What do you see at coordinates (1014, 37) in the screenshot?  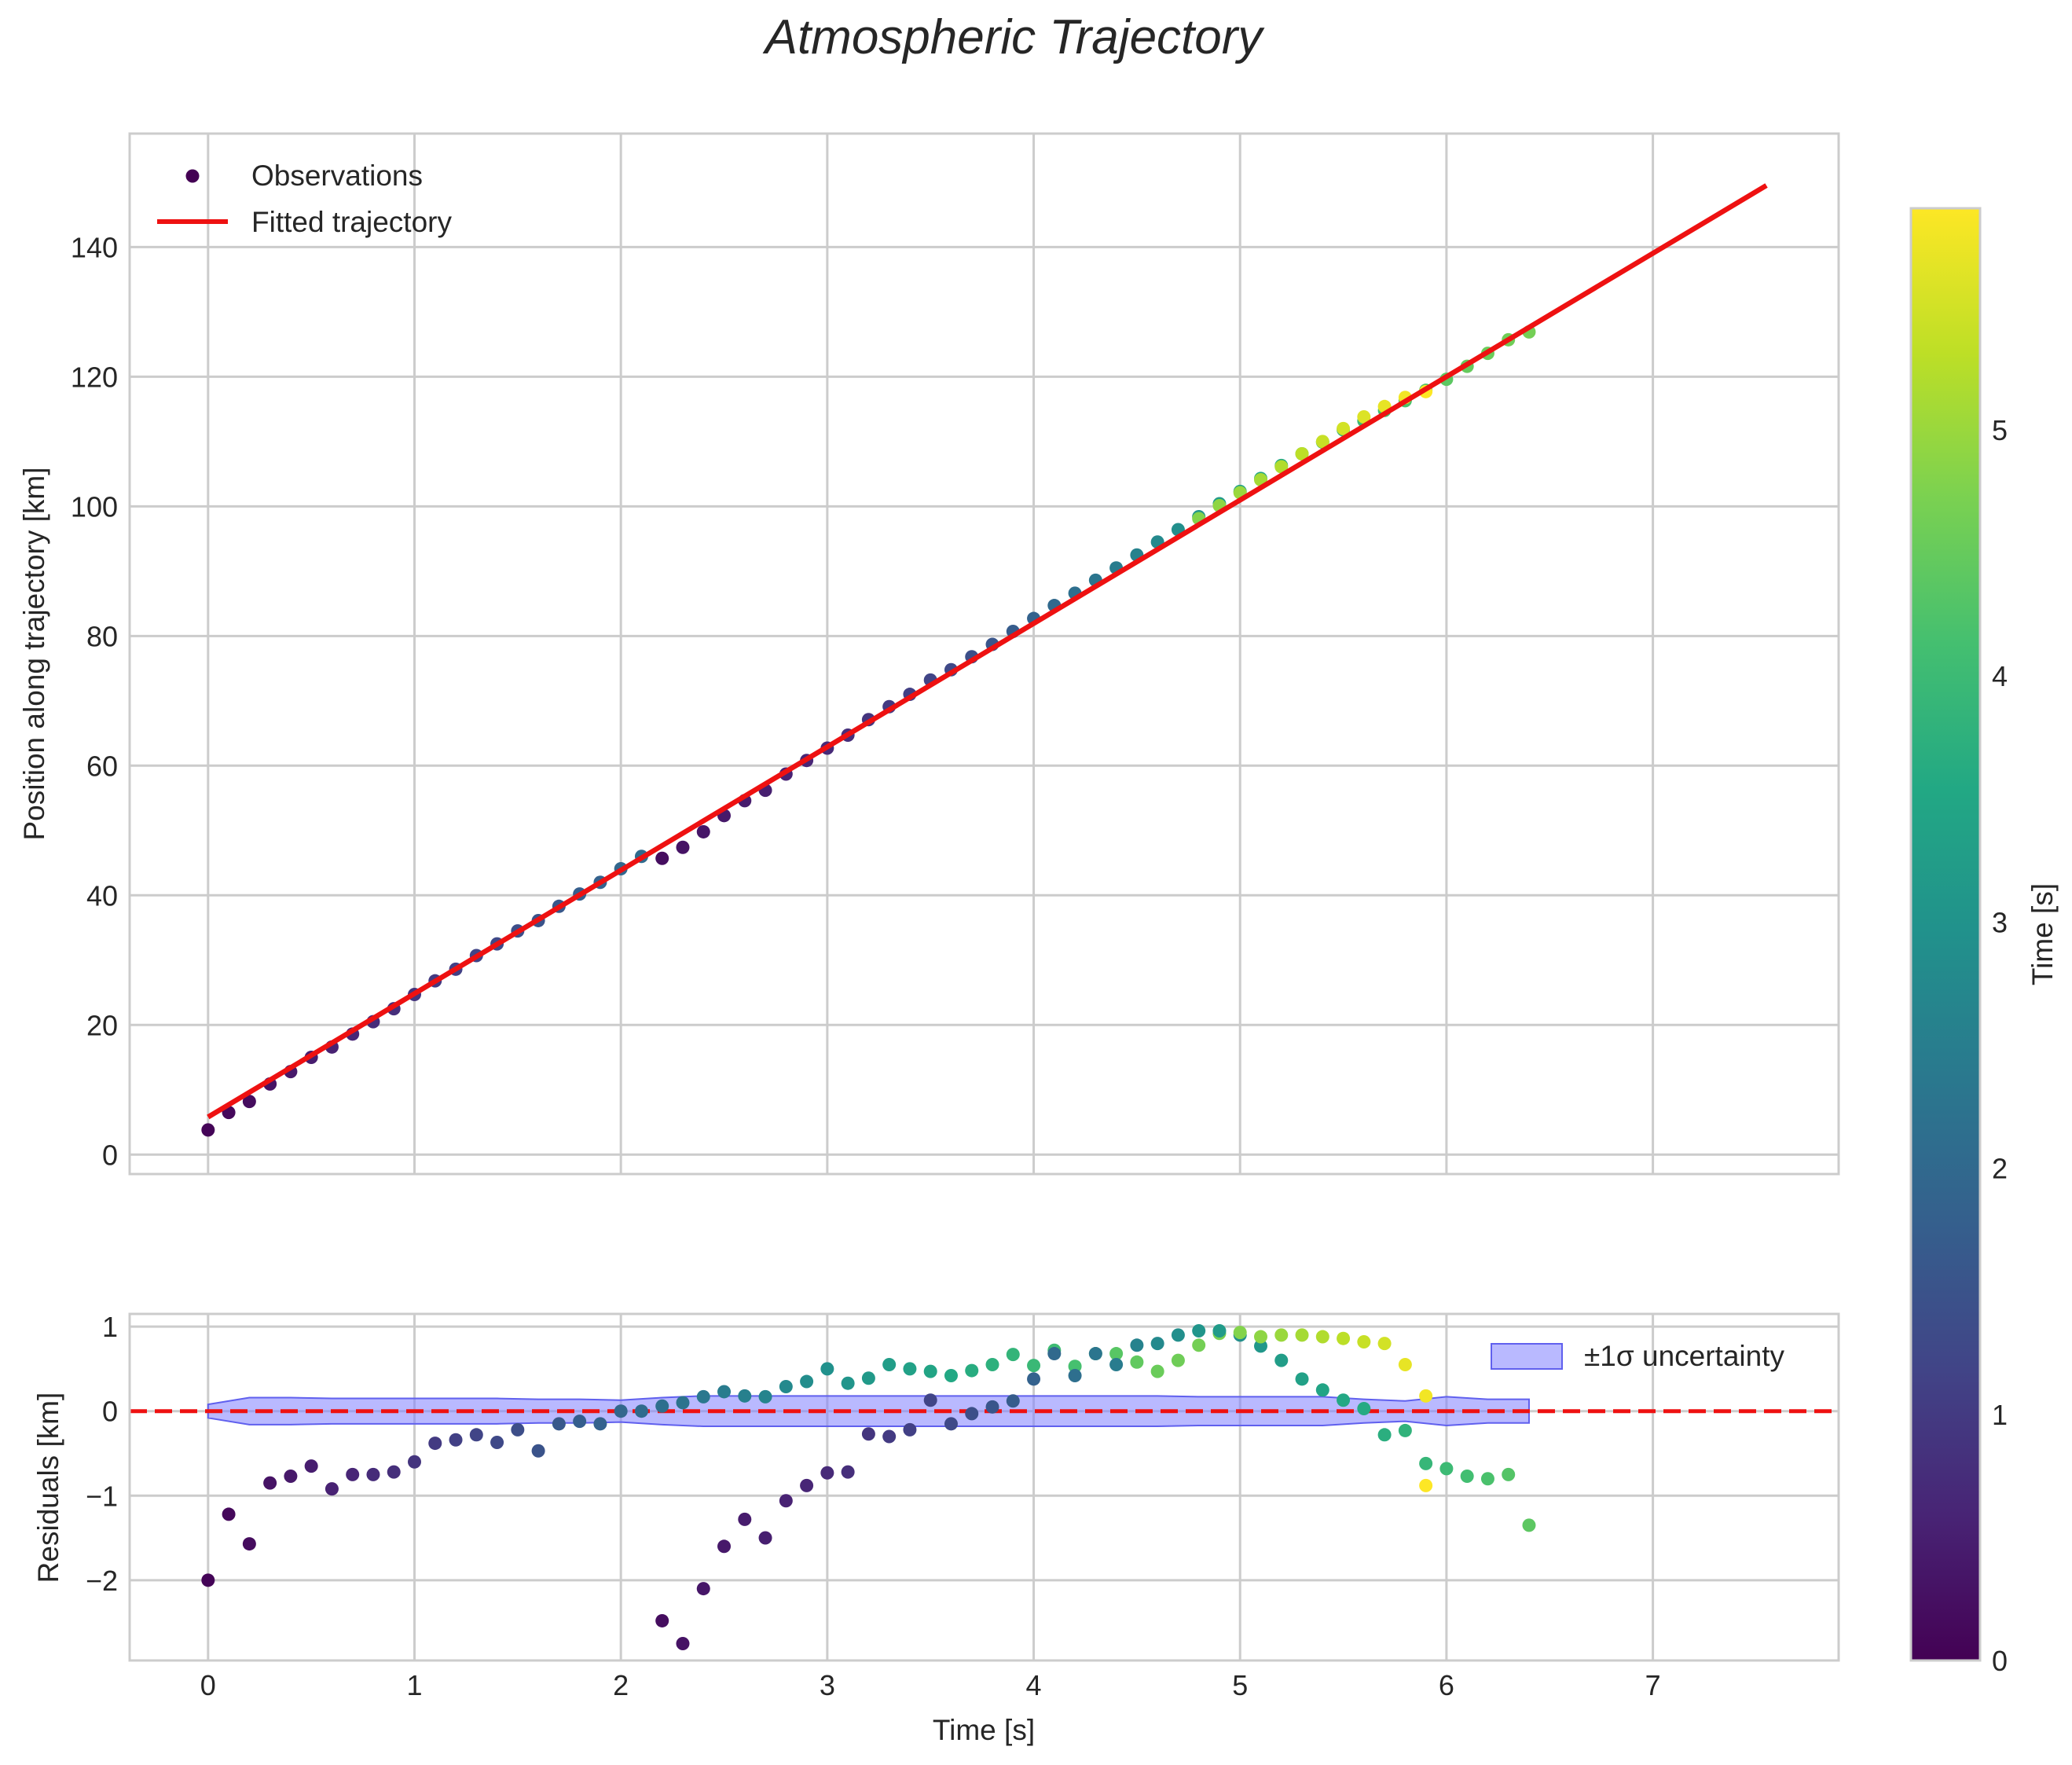 I see `chart-title: Atmospheric Trajectory` at bounding box center [1014, 37].